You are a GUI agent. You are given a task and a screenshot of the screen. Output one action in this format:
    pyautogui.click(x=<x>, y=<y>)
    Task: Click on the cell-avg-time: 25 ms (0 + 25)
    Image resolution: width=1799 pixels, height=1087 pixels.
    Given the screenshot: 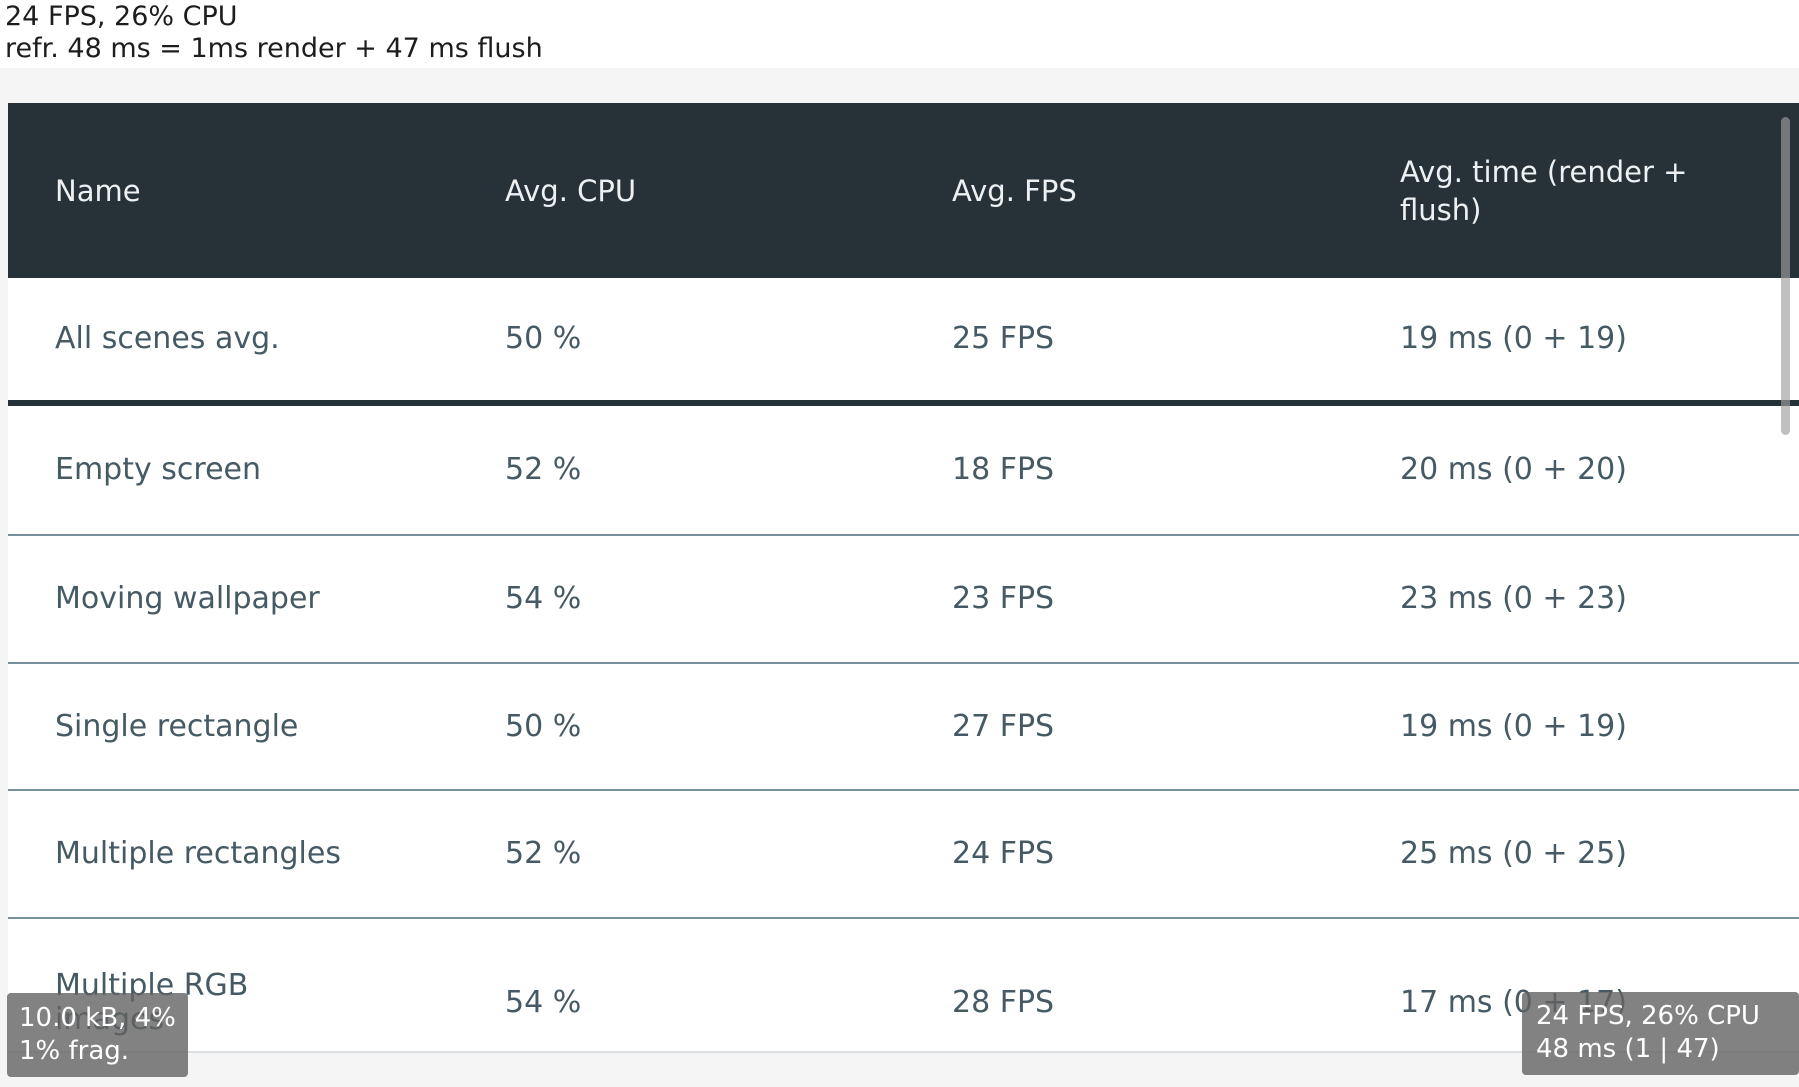 What is the action you would take?
    pyautogui.click(x=1513, y=853)
    